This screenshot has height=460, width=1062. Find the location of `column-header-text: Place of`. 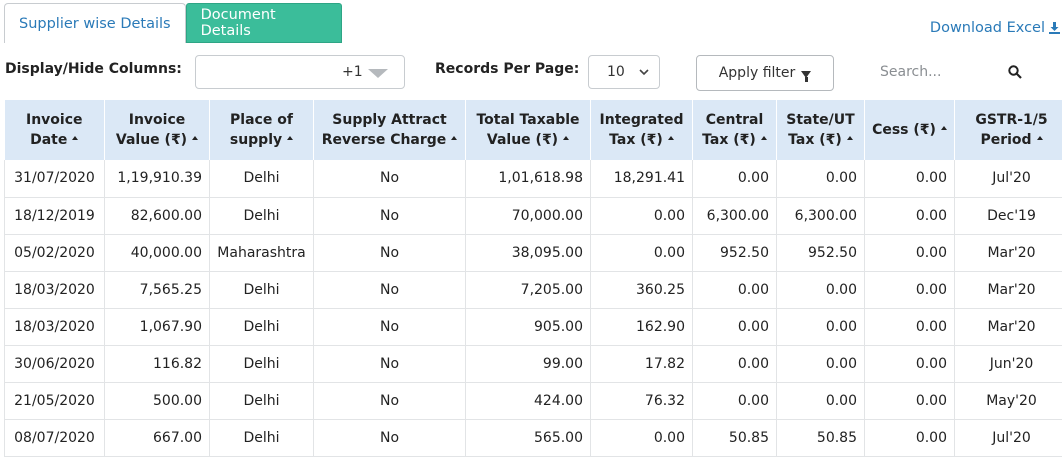

column-header-text: Place of is located at coordinates (261, 120).